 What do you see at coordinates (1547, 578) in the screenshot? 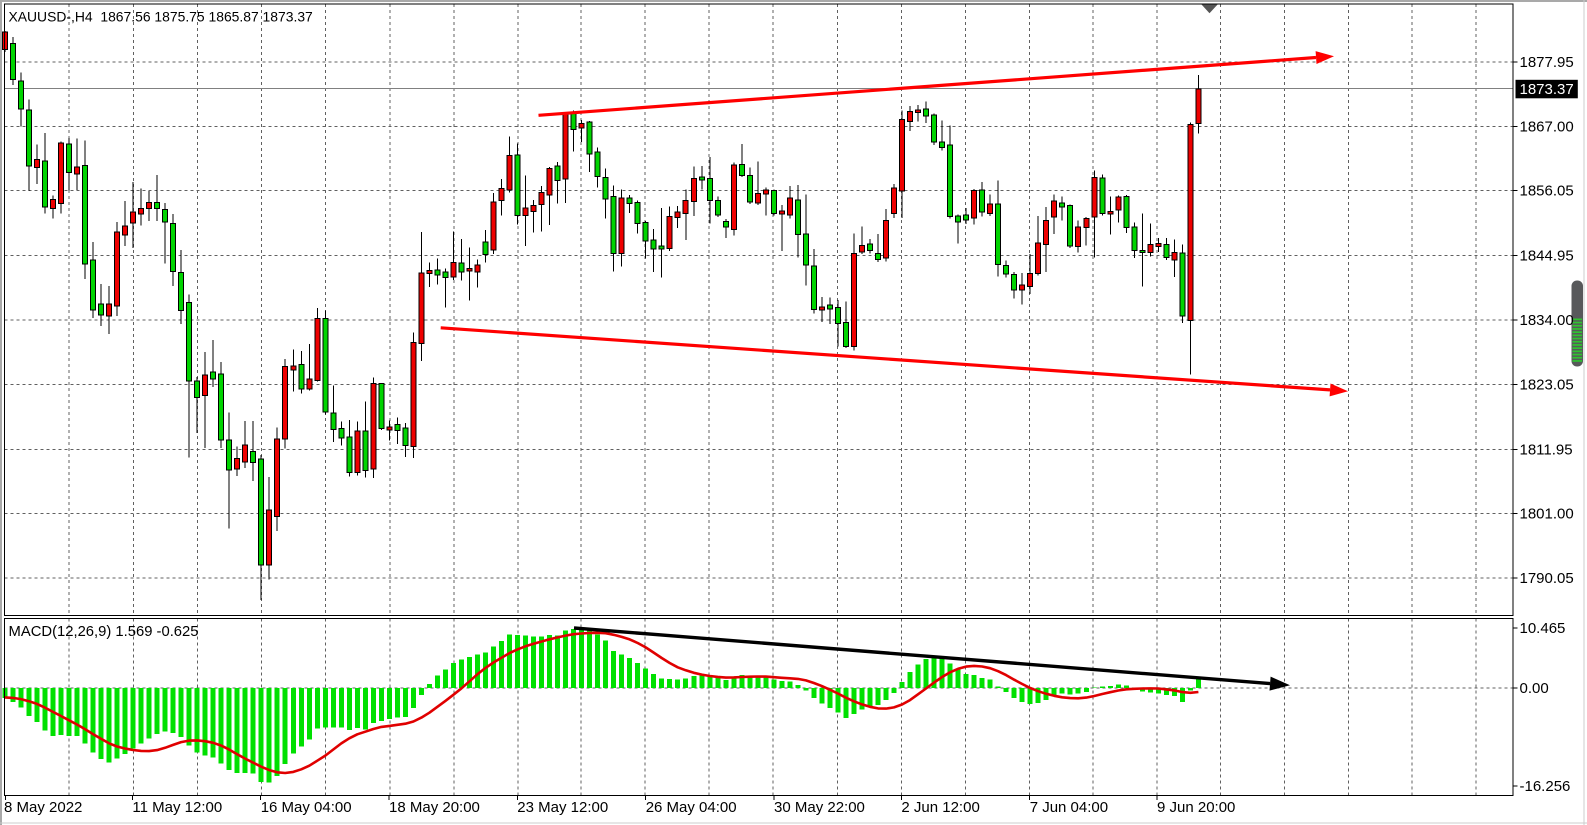
I see `svg-text: 1790.05` at bounding box center [1547, 578].